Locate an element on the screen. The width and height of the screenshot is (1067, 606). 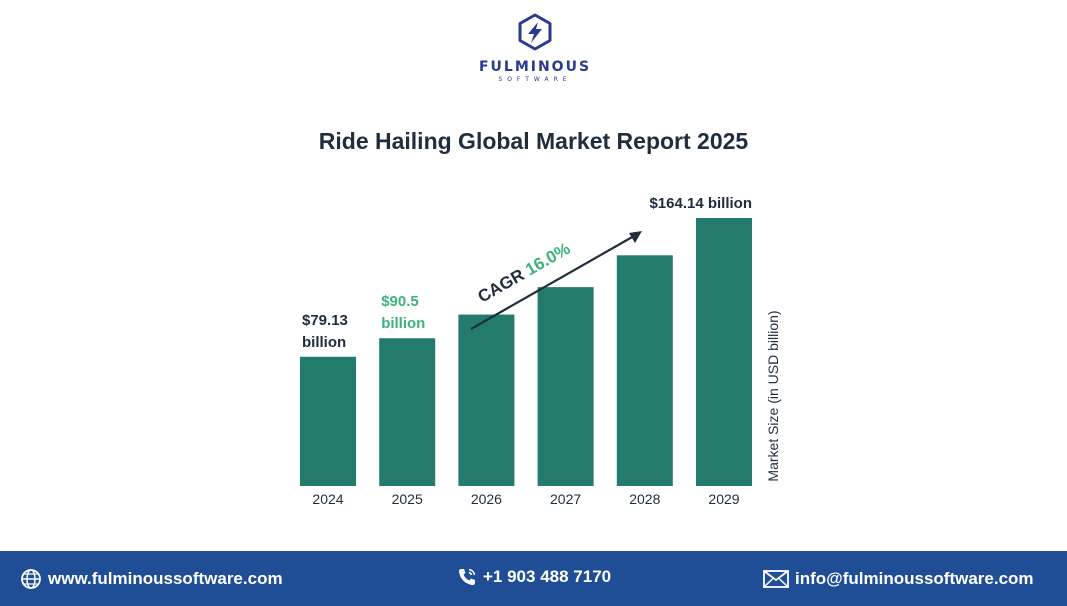
bar-2026 is located at coordinates (486, 400).